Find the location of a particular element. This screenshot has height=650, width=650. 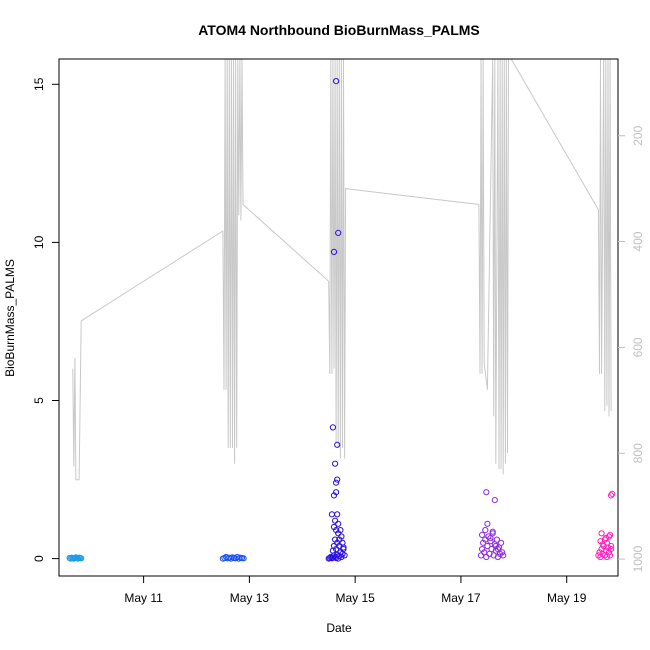

y-tick-label-3: 15 is located at coordinates (39, 84).